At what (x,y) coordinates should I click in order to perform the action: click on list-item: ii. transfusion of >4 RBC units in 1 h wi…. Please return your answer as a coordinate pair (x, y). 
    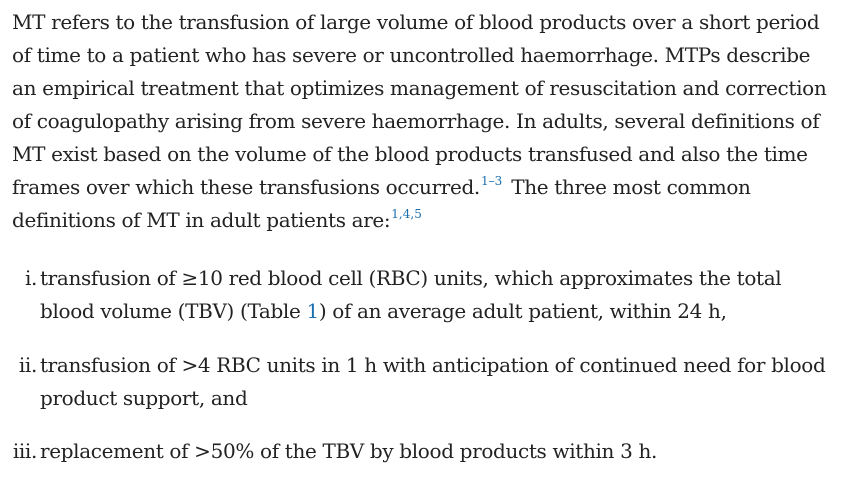
    Looking at the image, I should click on (423, 382).